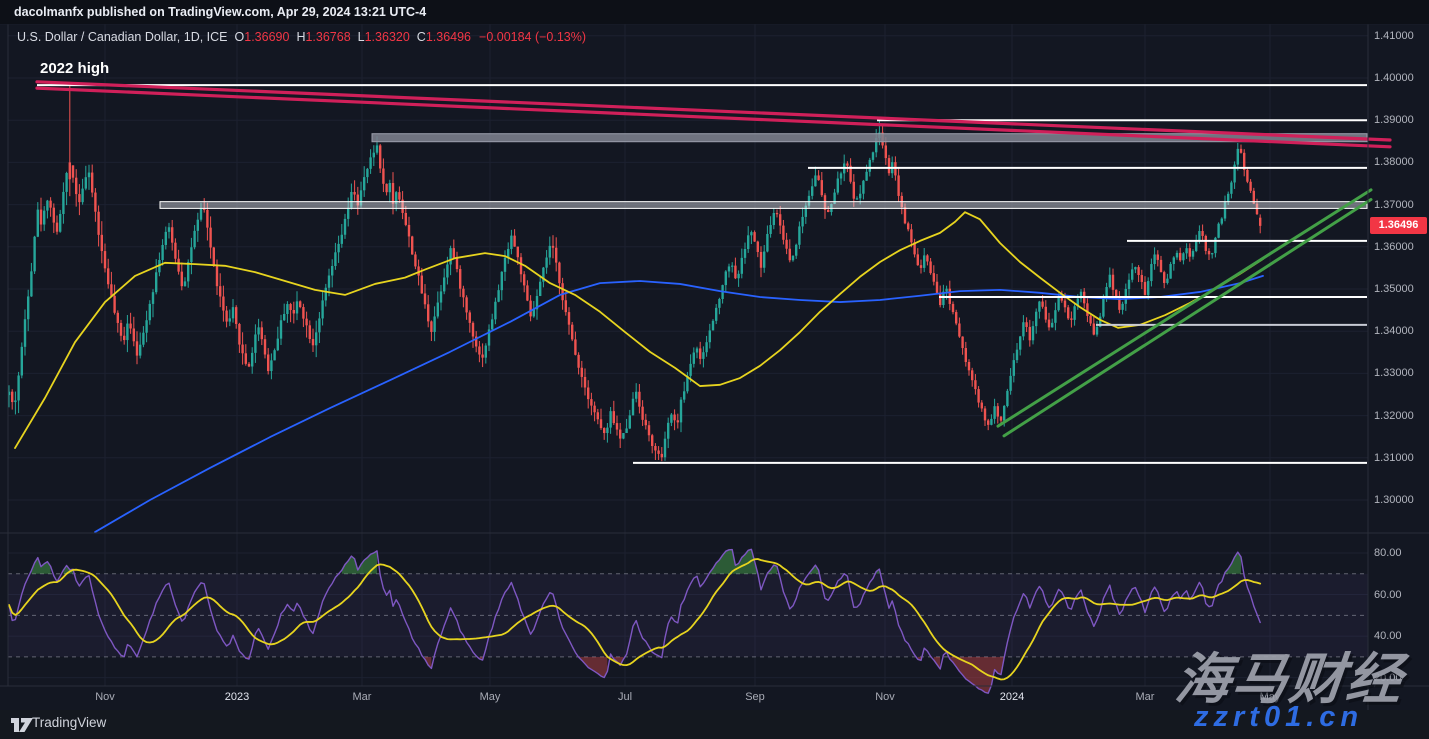  What do you see at coordinates (1394, 289) in the screenshot?
I see `price-tick-label: 1.35000` at bounding box center [1394, 289].